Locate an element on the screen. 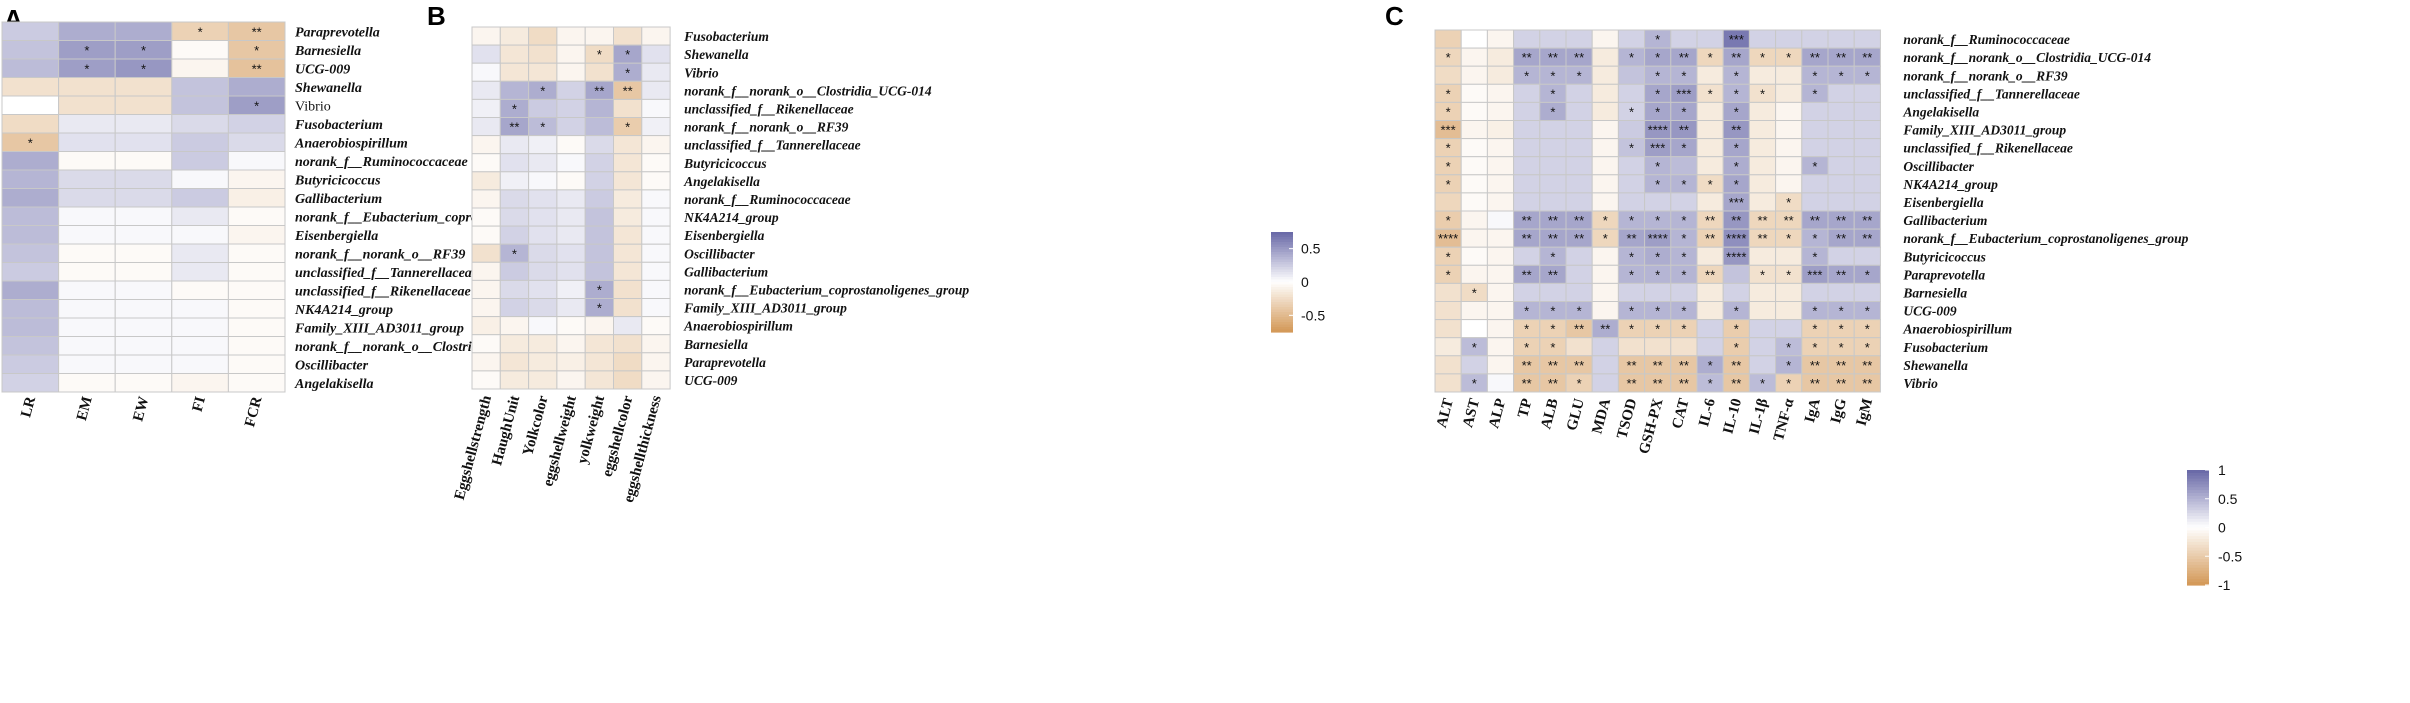  legend-colorbar: 1 0.5 0 -0.5 -1 is located at coordinates (2214, 527).